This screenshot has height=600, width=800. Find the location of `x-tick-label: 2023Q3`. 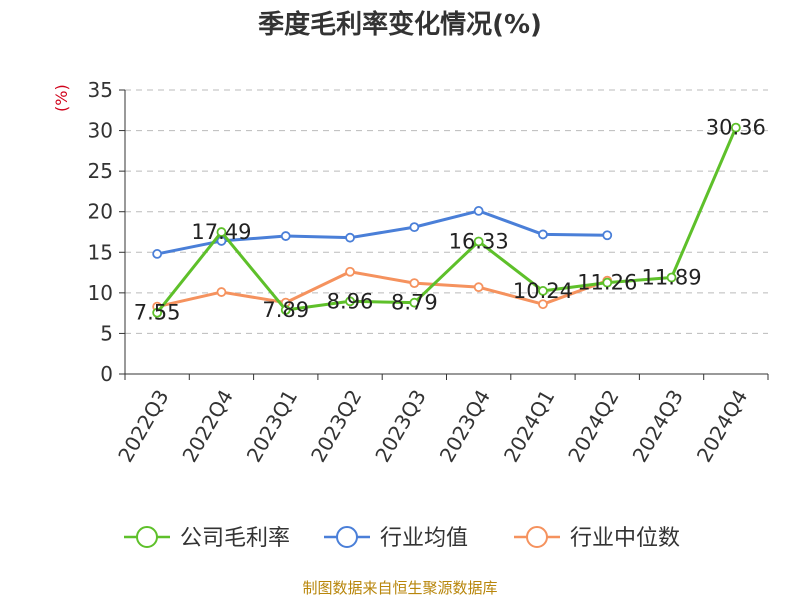

x-tick-label: 2023Q3 is located at coordinates (400, 426).